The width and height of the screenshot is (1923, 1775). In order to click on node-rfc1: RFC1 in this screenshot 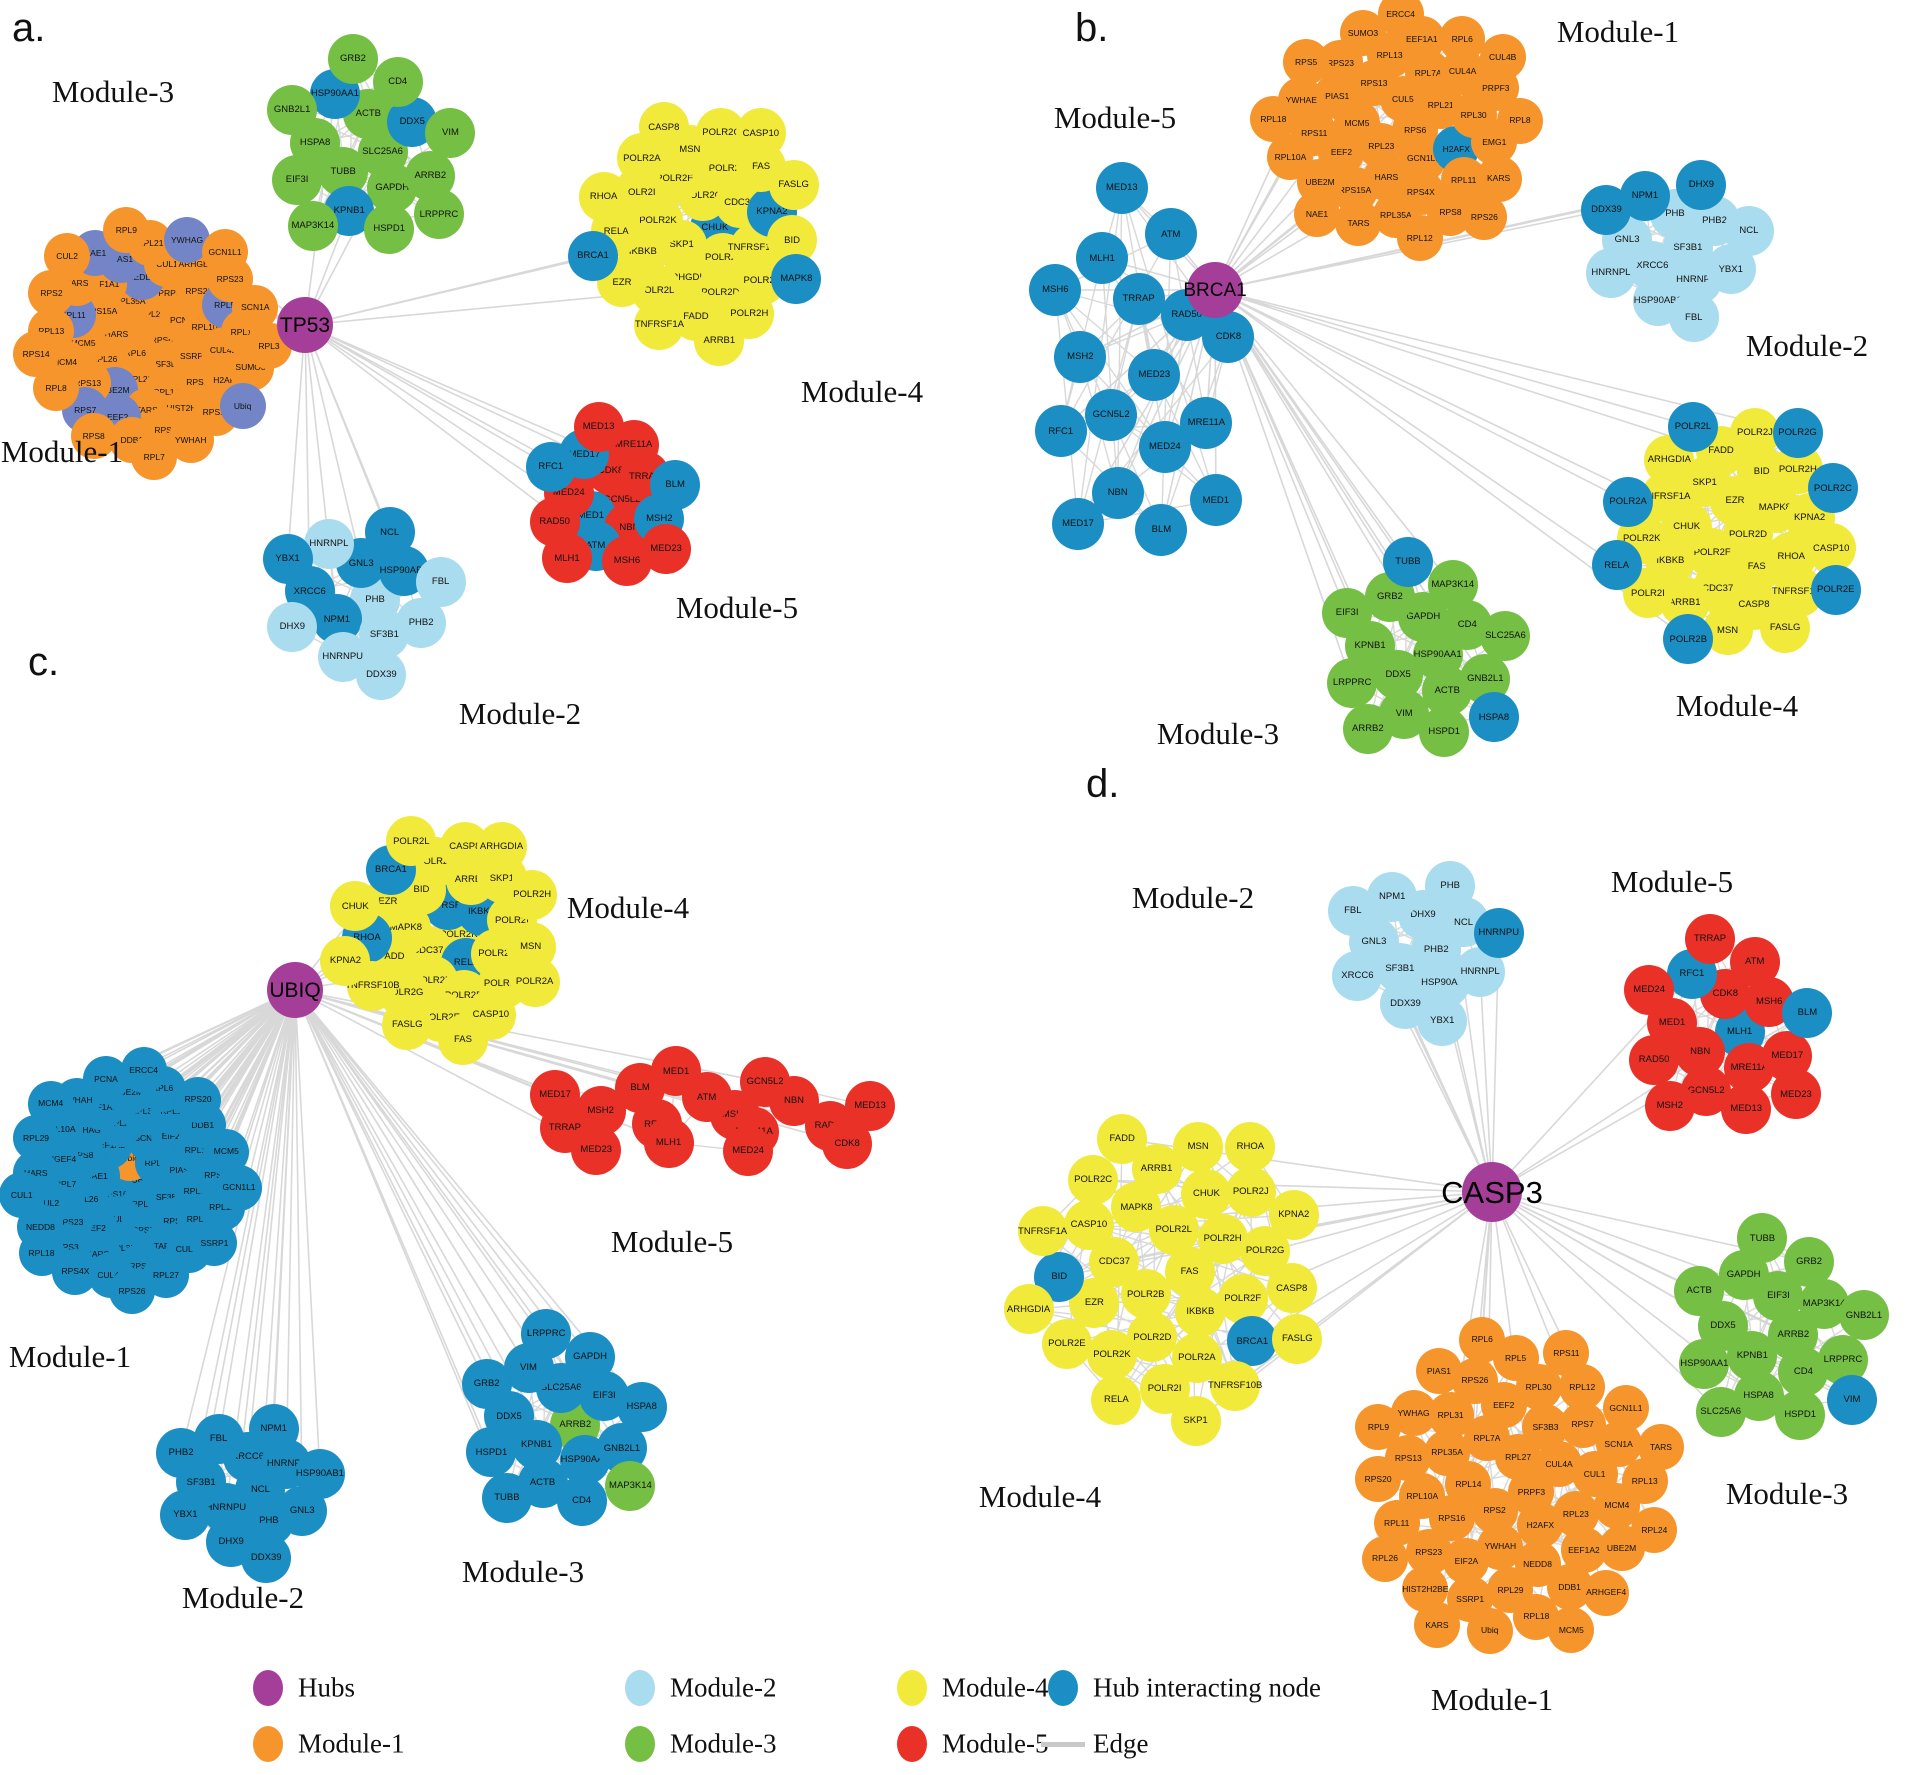, I will do `click(1060, 431)`.